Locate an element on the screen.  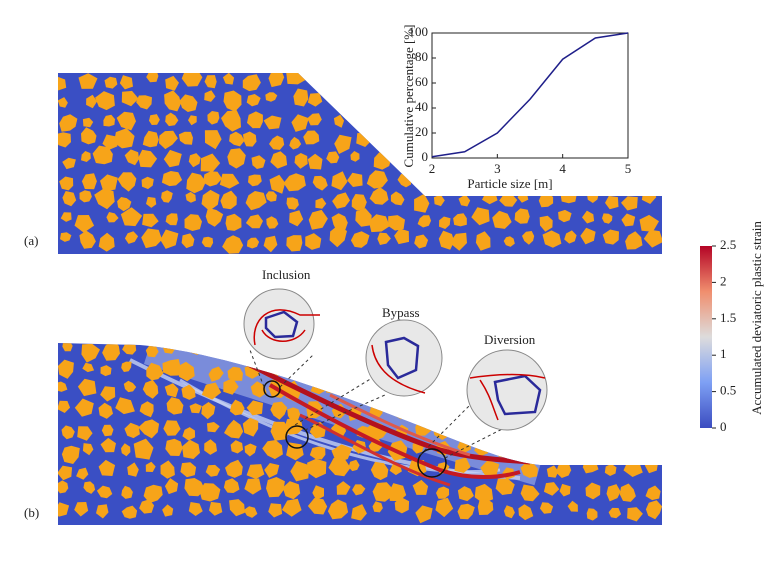
colorbar-tick-label: 2.5 is located at coordinates (728, 244).